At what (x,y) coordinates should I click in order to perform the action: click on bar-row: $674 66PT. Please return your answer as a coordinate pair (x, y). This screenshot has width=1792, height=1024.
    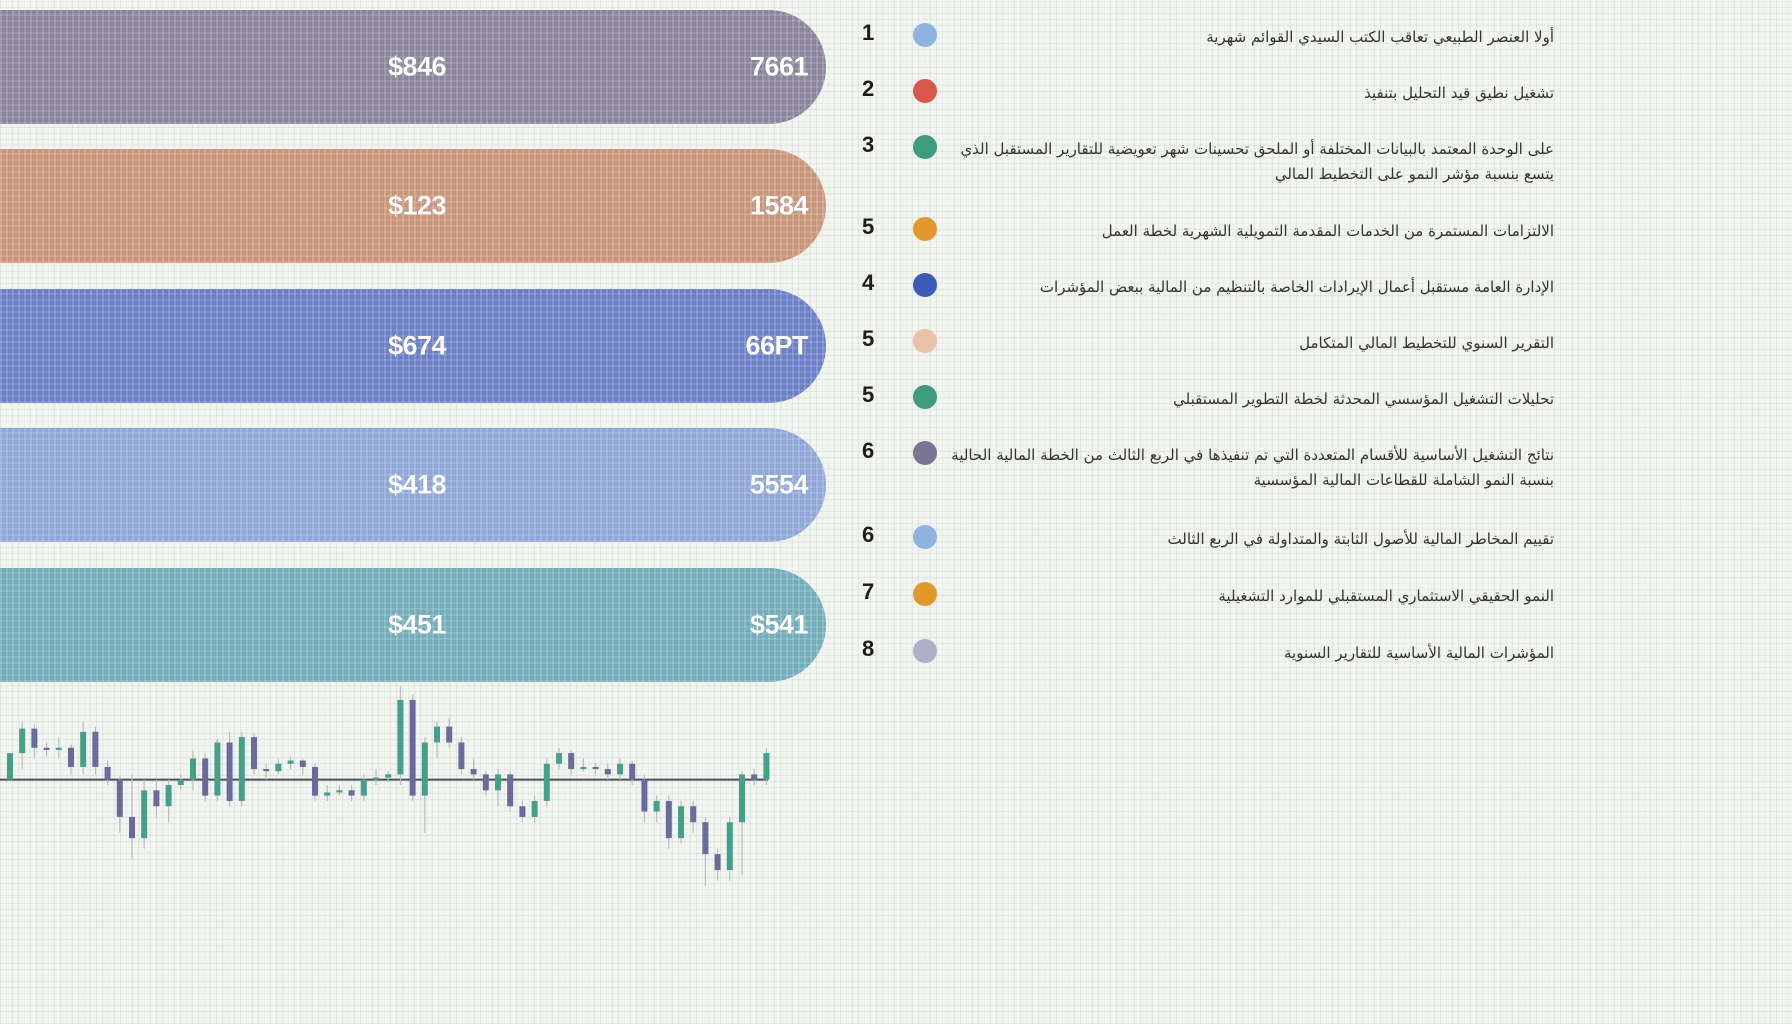
    Looking at the image, I should click on (413, 346).